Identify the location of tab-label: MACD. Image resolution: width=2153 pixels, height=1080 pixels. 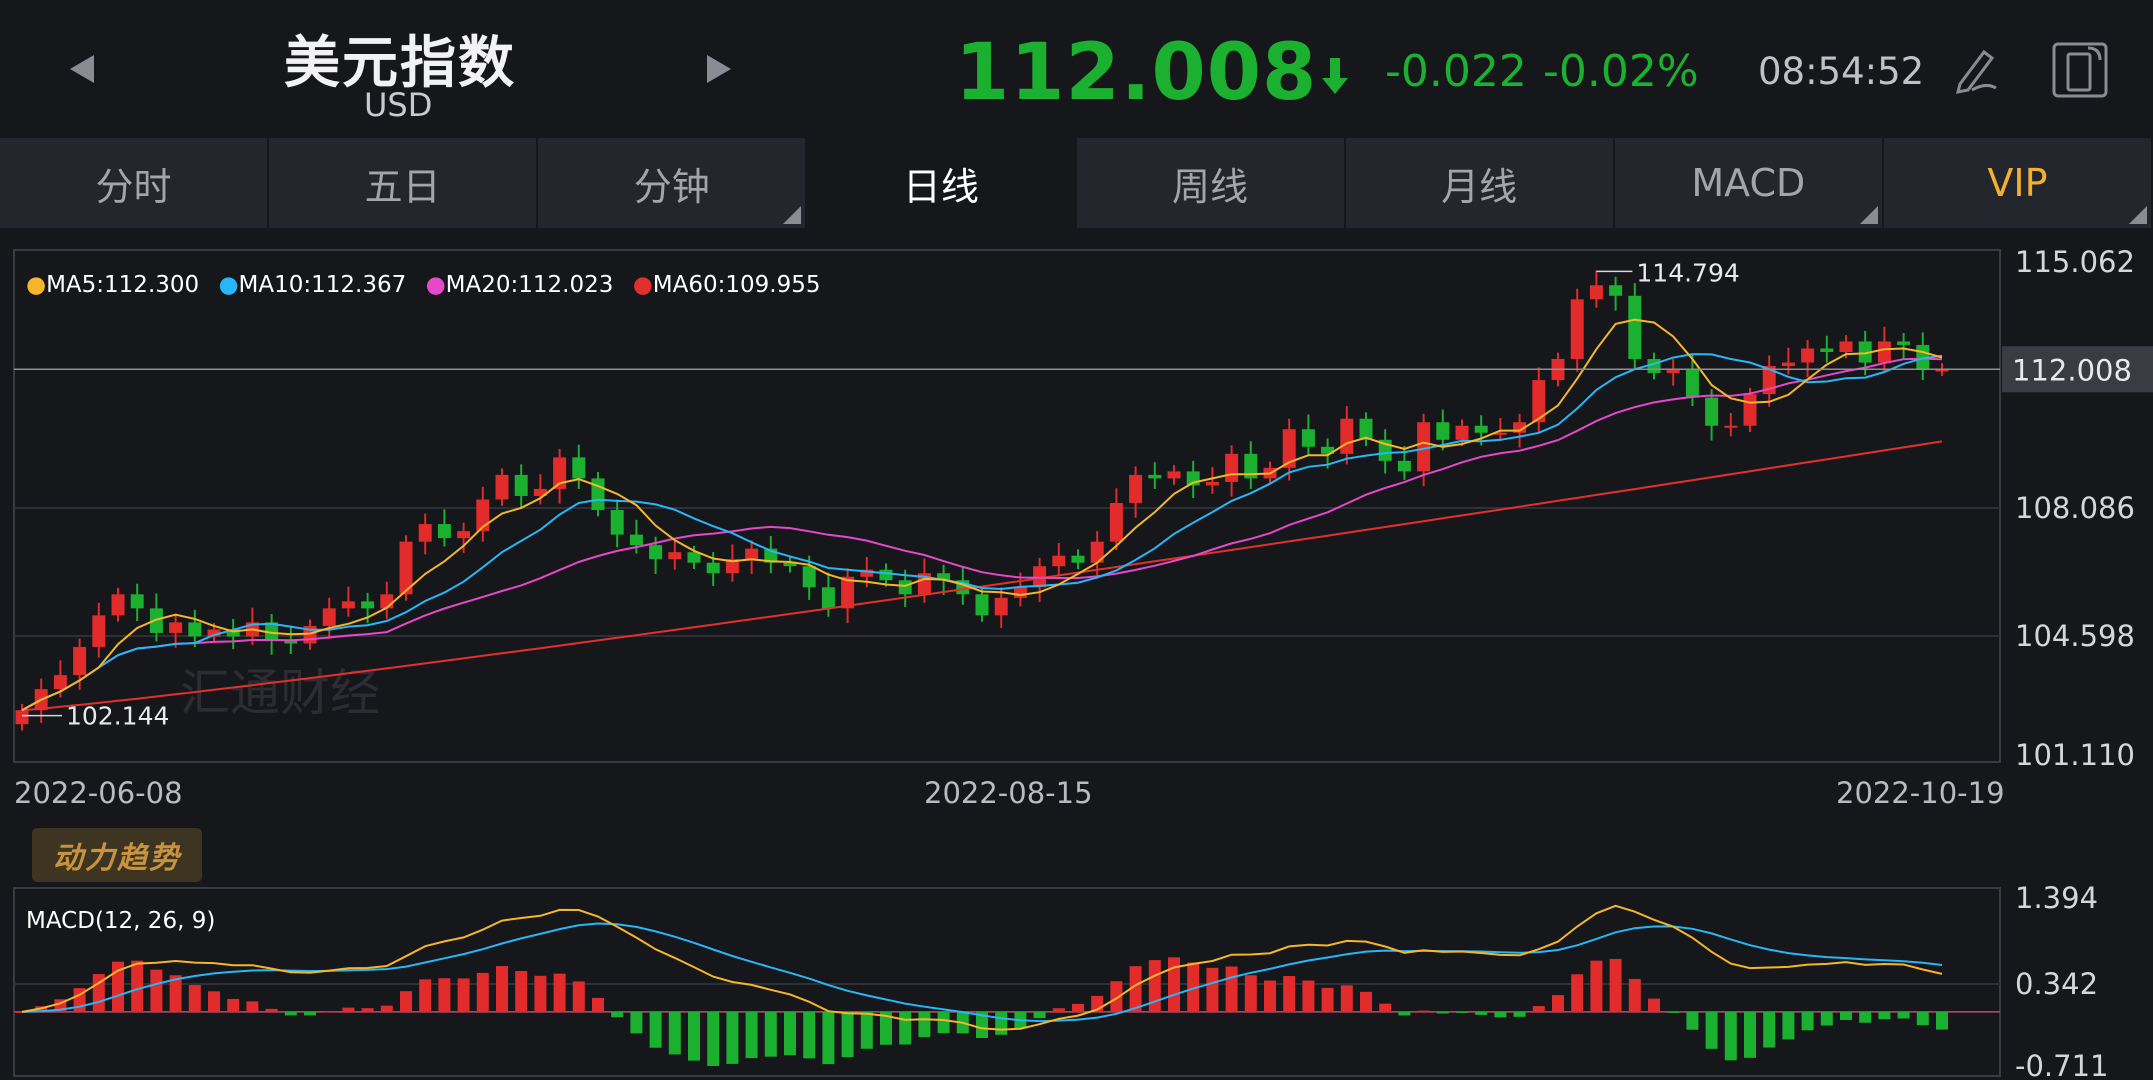
(1748, 183).